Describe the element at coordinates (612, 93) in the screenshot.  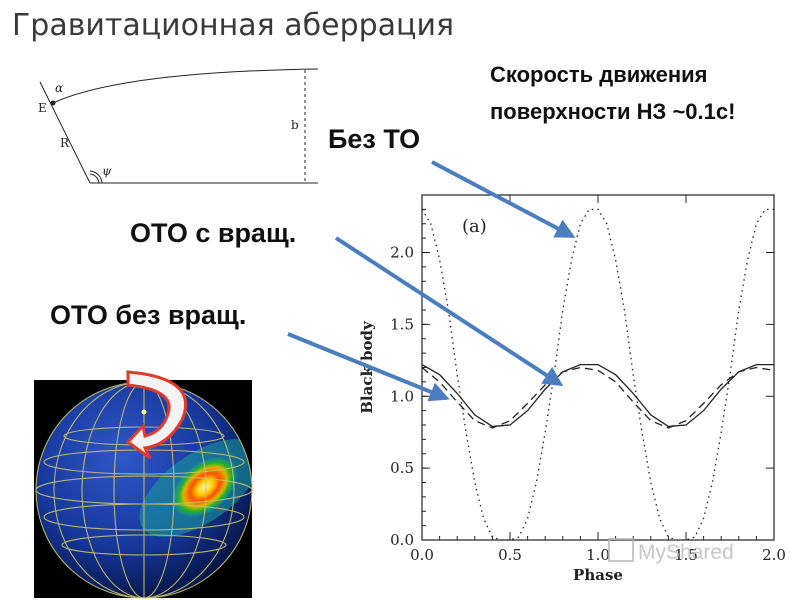
I see `speed-note: Скорость движения поверхности НЗ ~0.1c!` at that location.